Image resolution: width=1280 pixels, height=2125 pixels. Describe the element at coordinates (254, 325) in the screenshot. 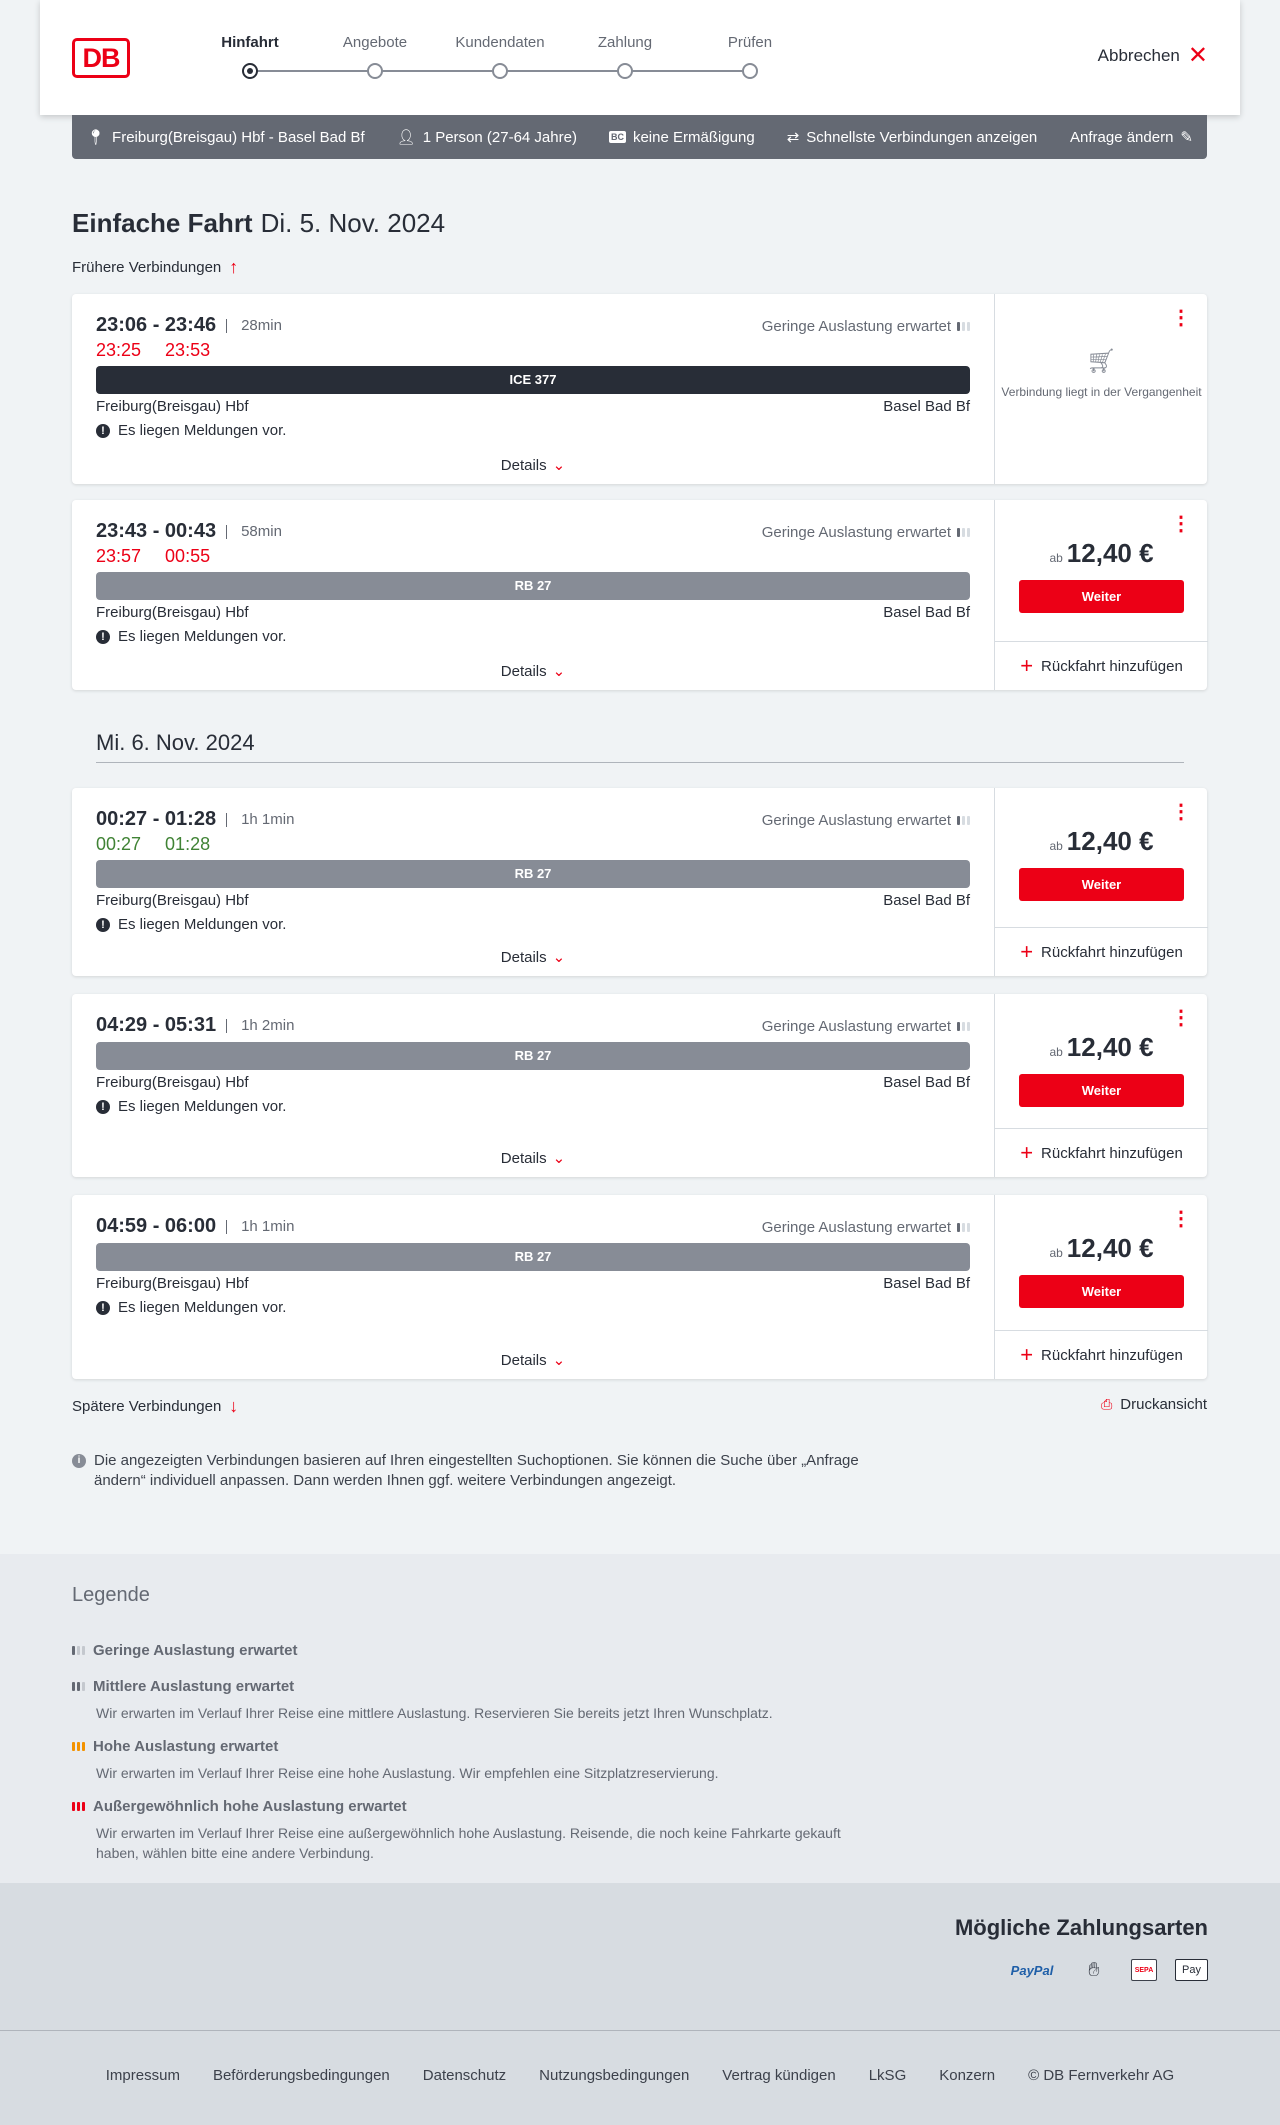

I see `duration: 28min` at that location.